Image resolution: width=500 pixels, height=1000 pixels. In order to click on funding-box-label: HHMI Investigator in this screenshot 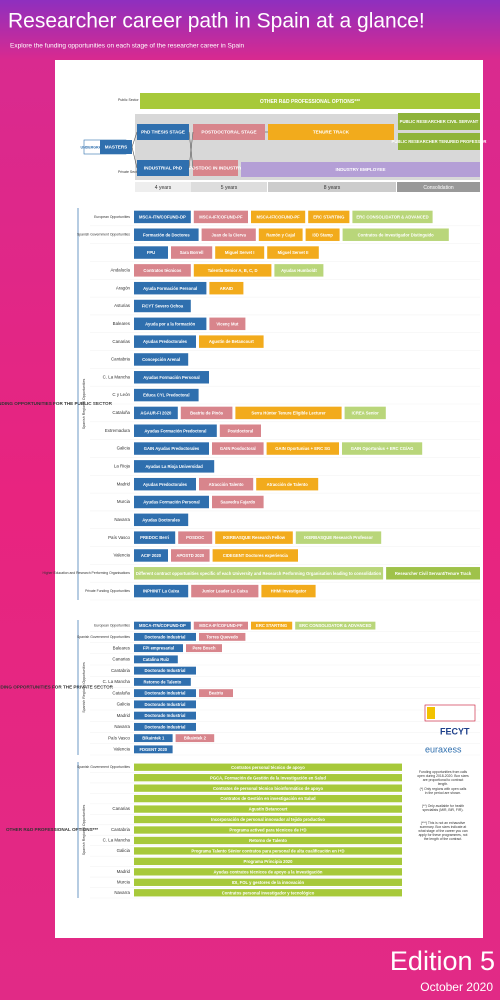, I will do `click(289, 591)`.